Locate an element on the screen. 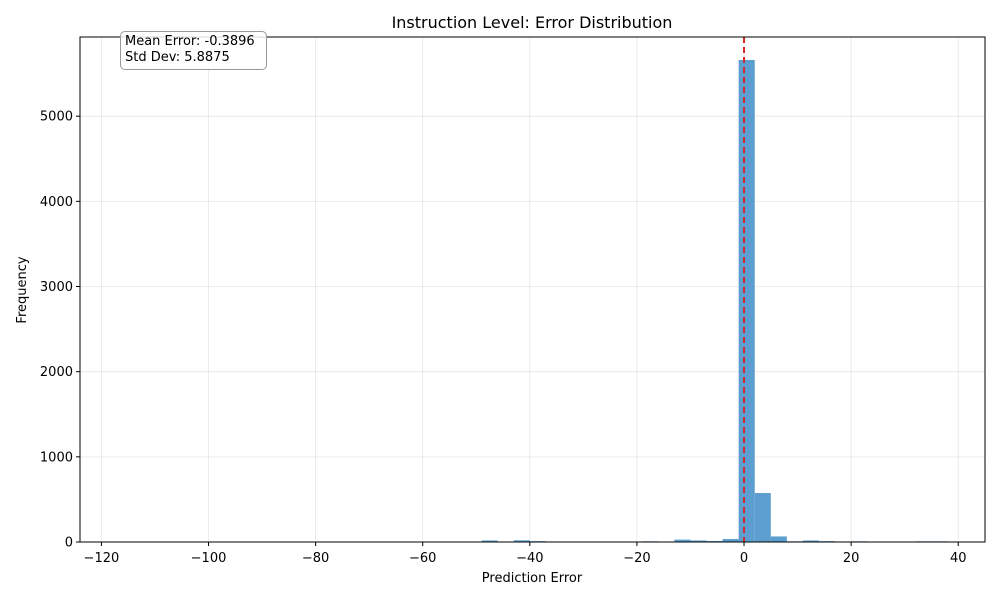 This screenshot has height=600, width=1000. x-tick-label: −100 is located at coordinates (209, 558).